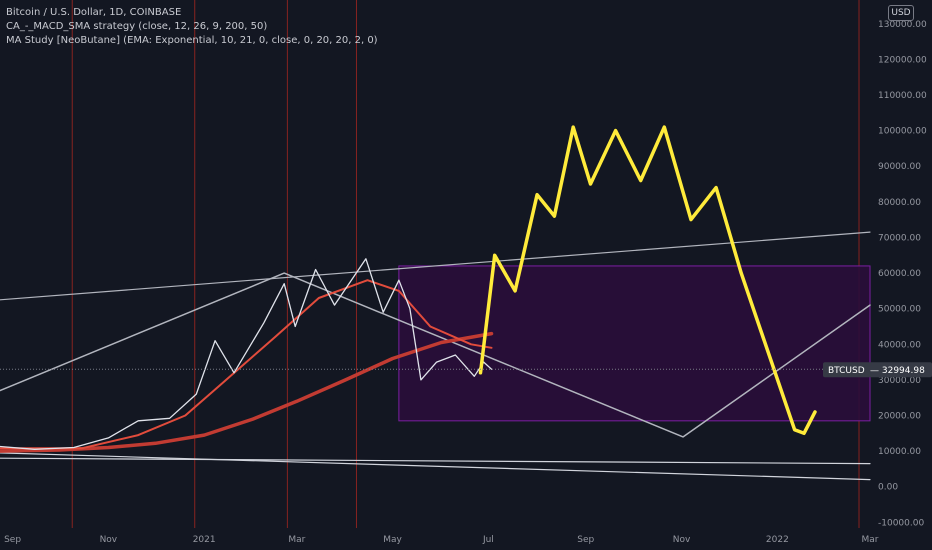 This screenshot has height=550, width=932. I want to click on y-tick-label: 20000.00, so click(899, 416).